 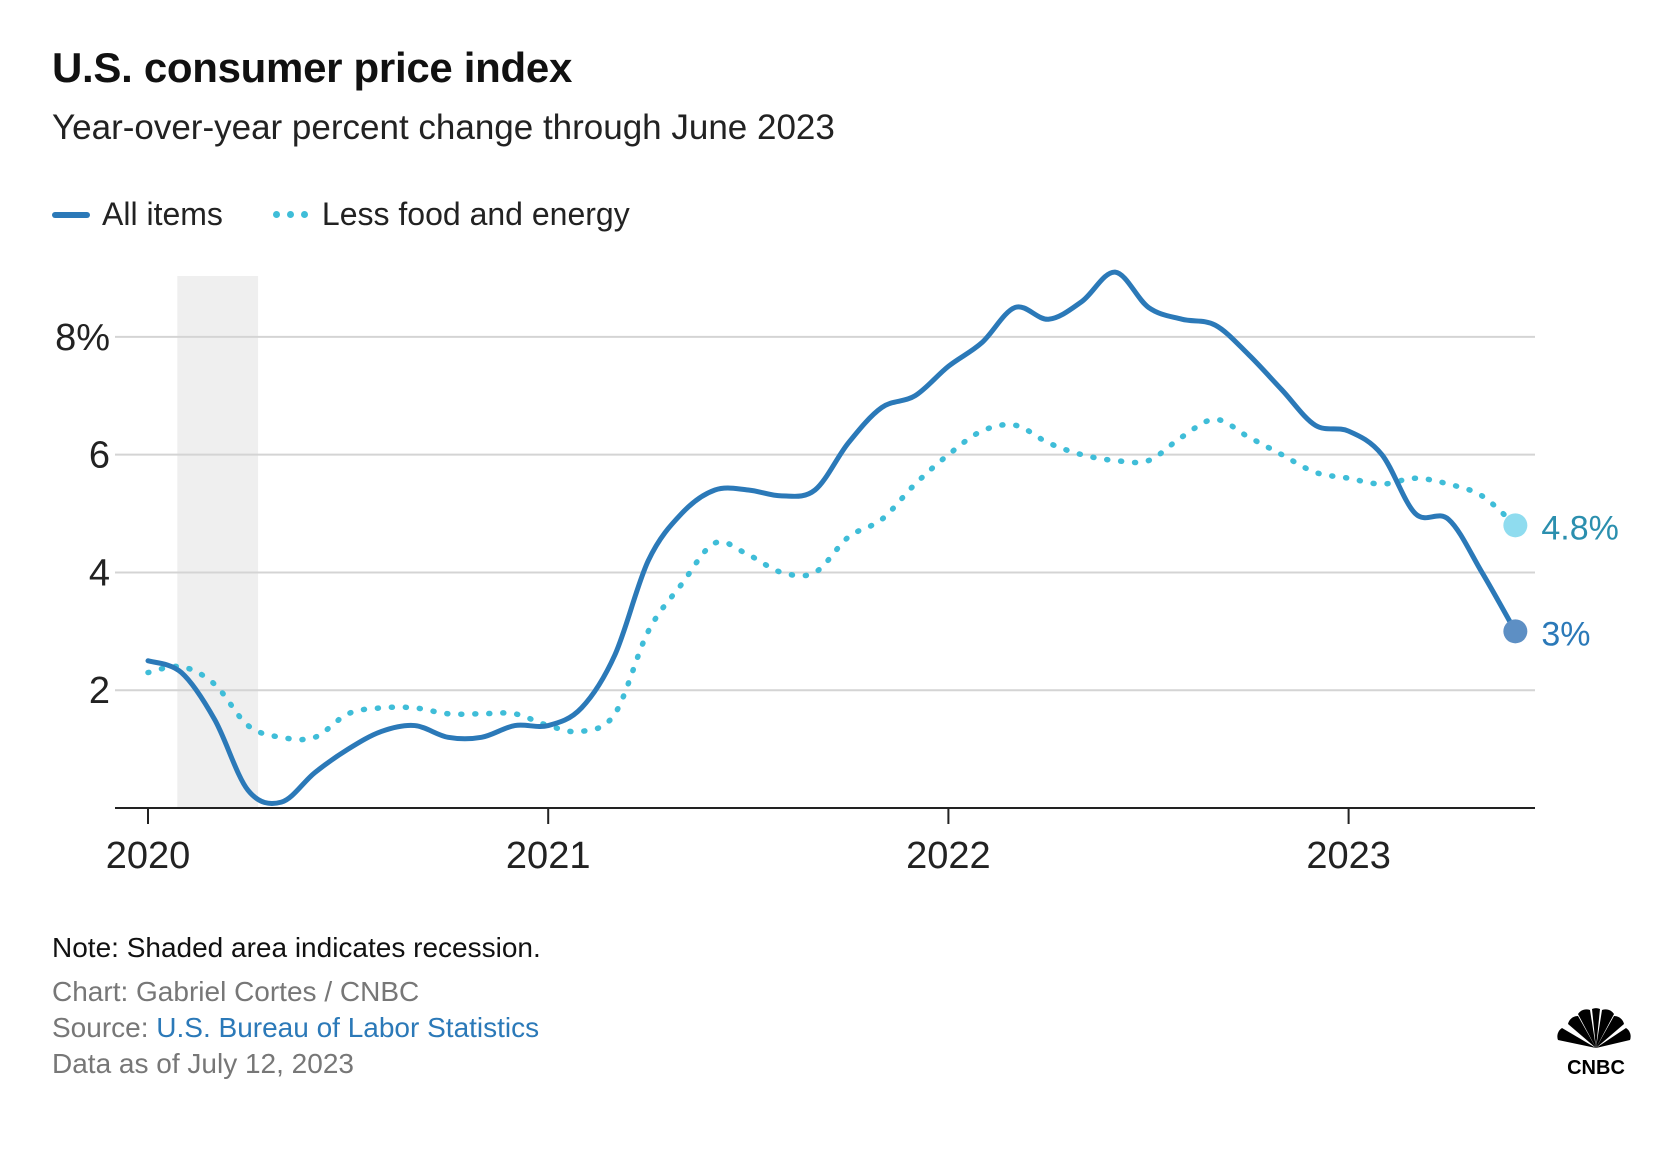 What do you see at coordinates (548, 856) in the screenshot?
I see `x-tick-label: 2021` at bounding box center [548, 856].